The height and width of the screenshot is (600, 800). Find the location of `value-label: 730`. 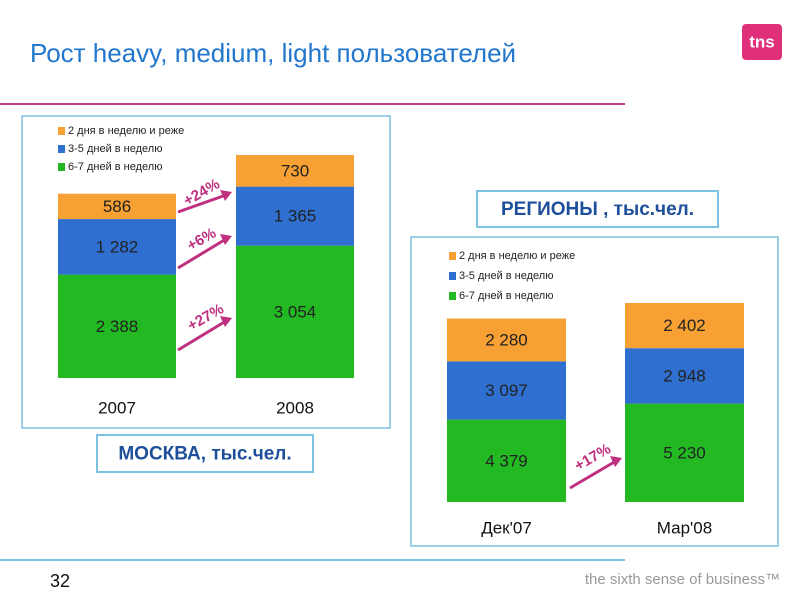

value-label: 730 is located at coordinates (295, 170).